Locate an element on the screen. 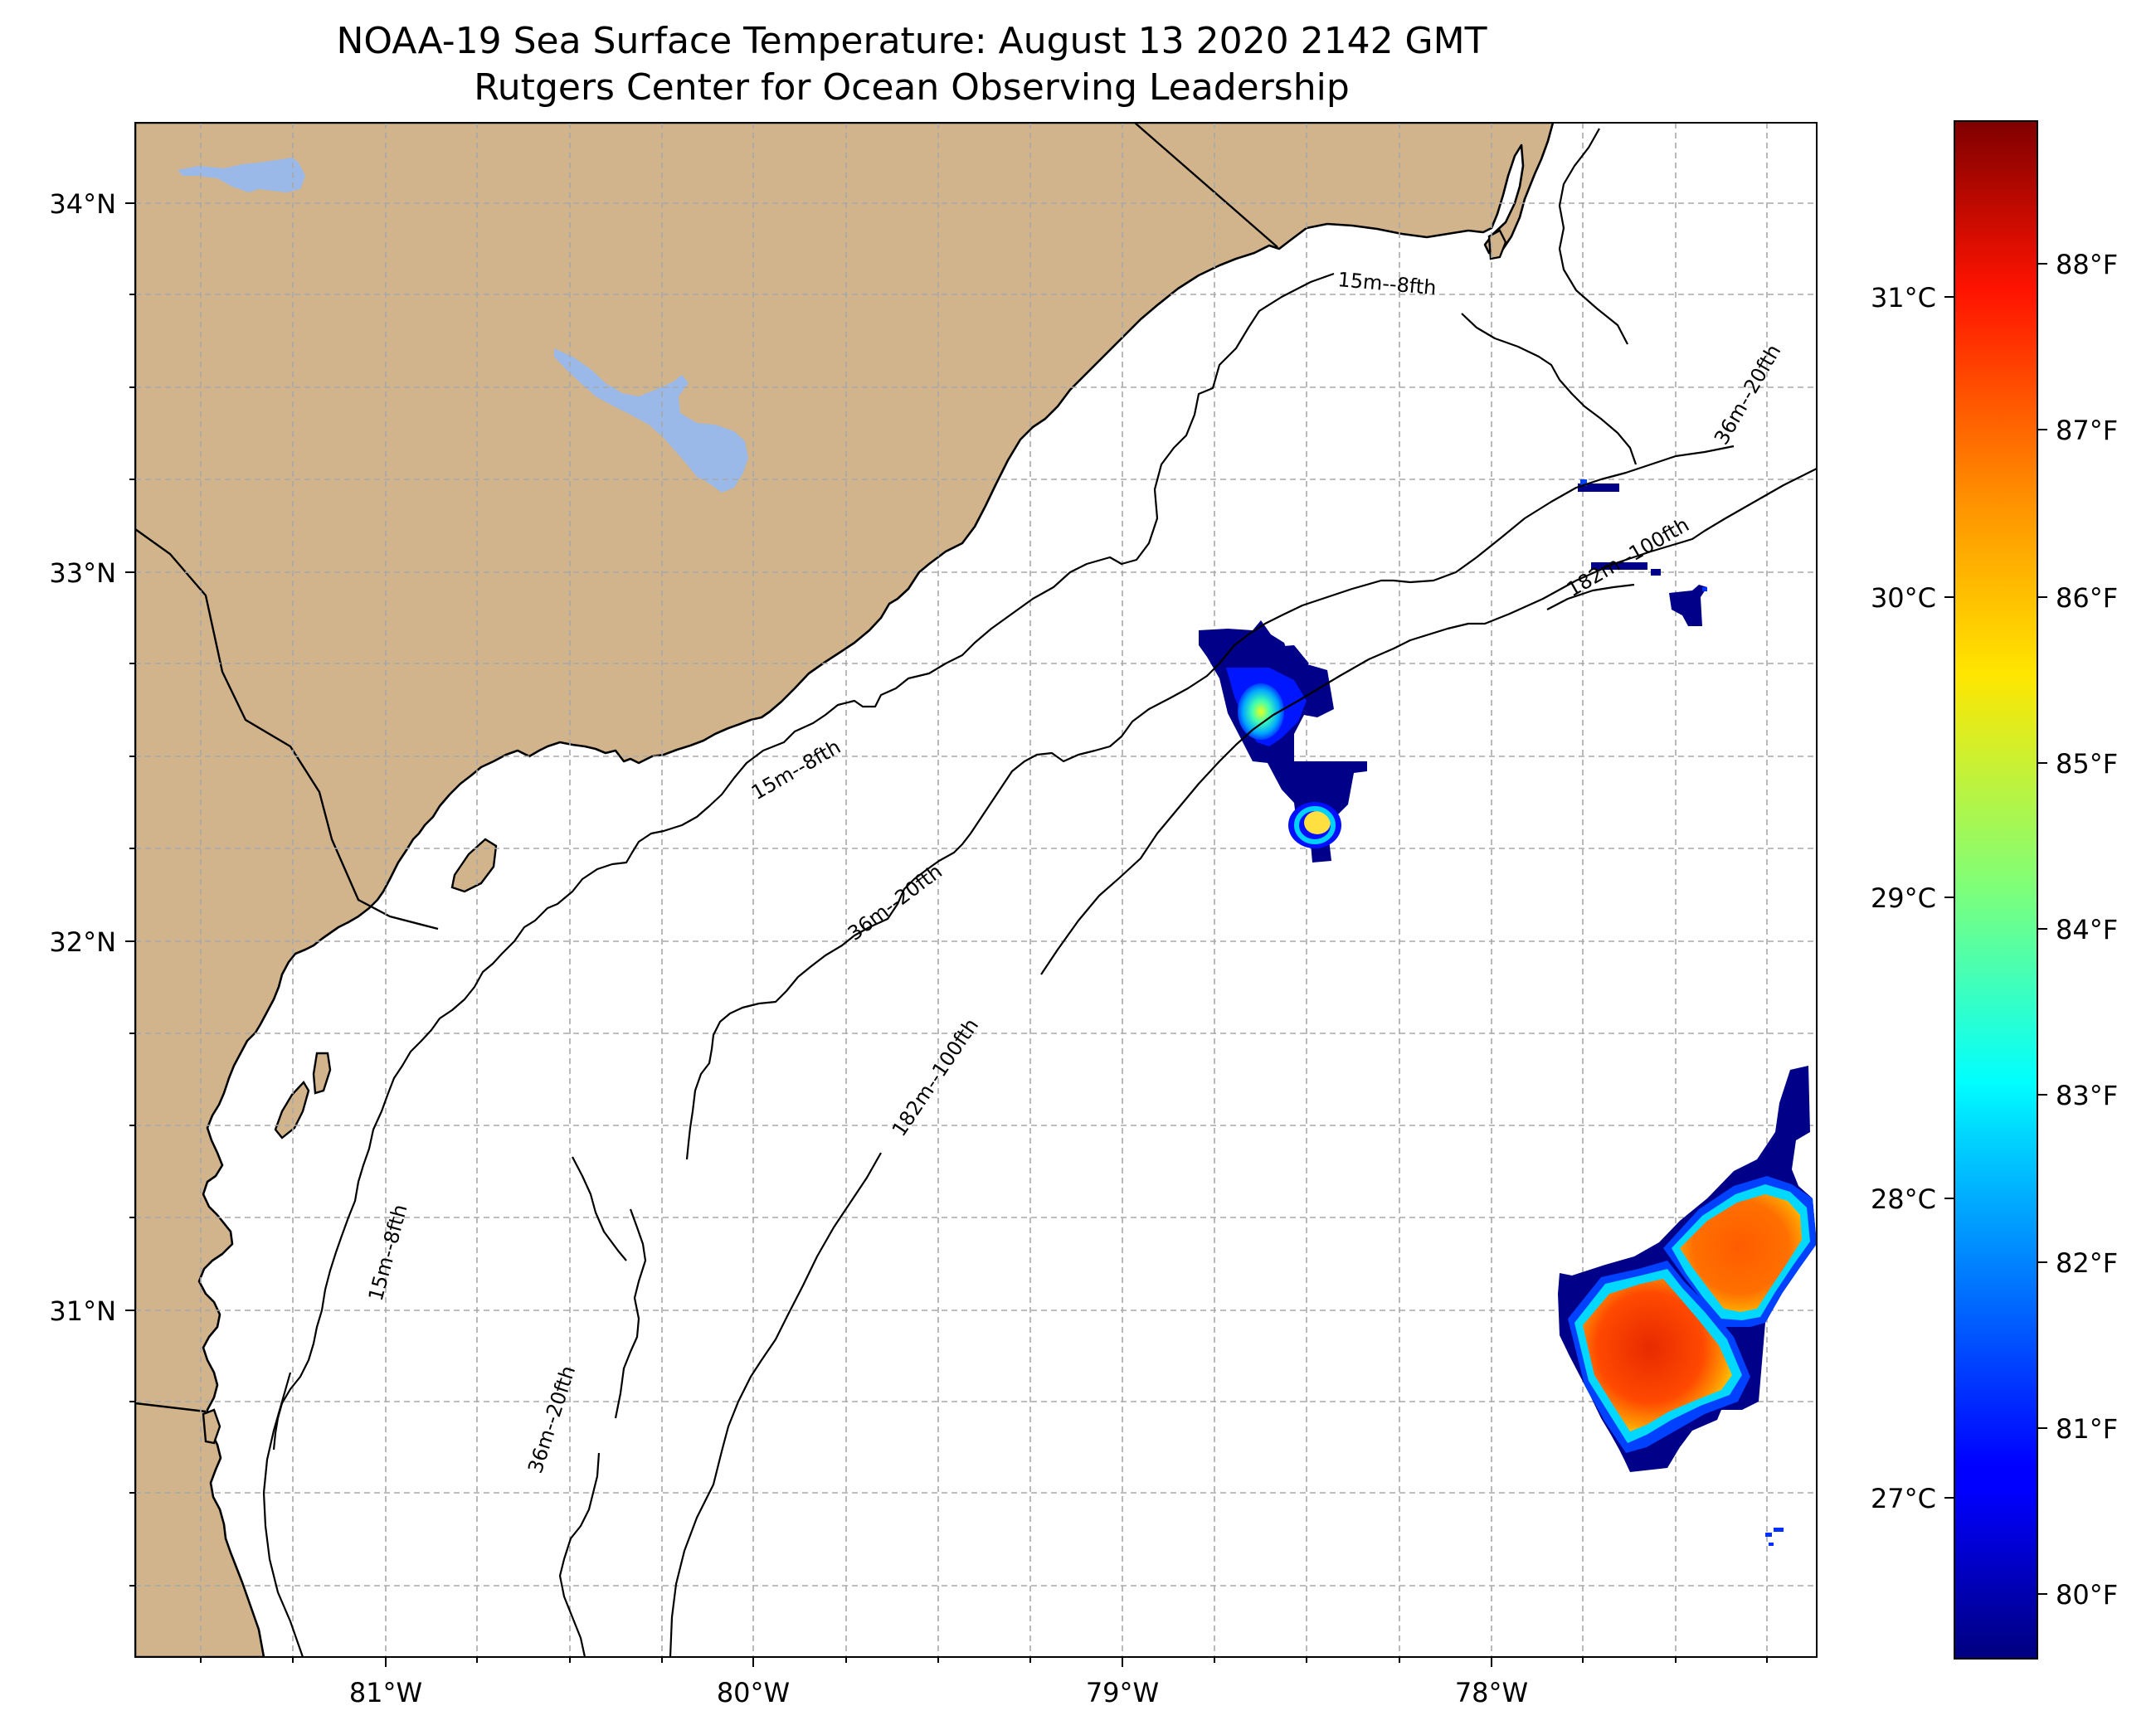 Image resolution: width=2156 pixels, height=1730 pixels. sst-patch-north is located at coordinates (1642, 552).